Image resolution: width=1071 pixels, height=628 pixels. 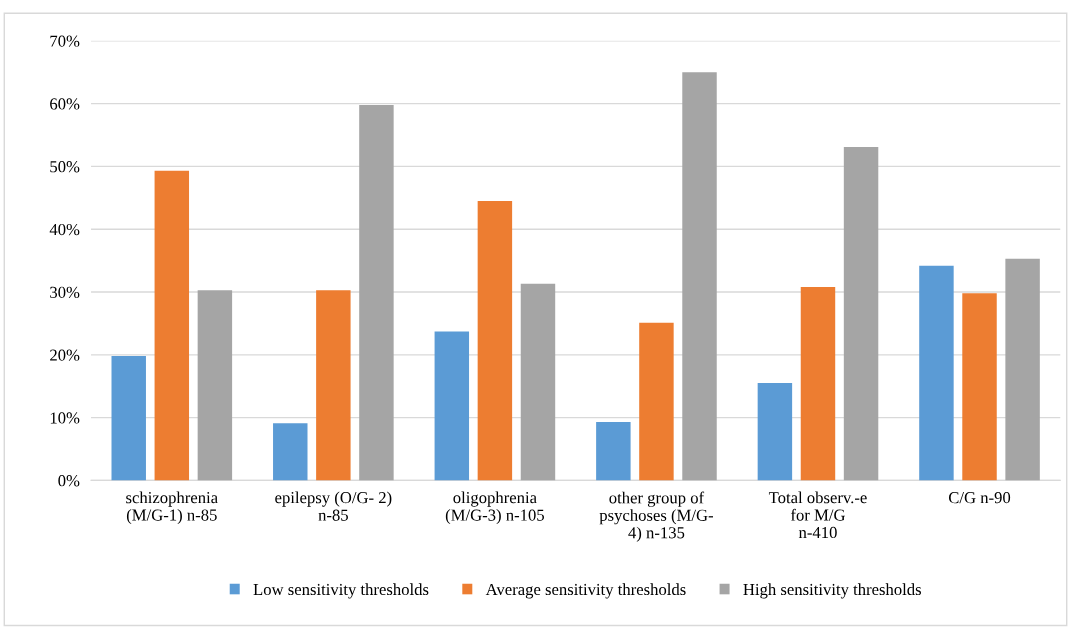 What do you see at coordinates (494, 508) in the screenshot?
I see `x-tick-label: oligophrenia (M/G-3) n-105` at bounding box center [494, 508].